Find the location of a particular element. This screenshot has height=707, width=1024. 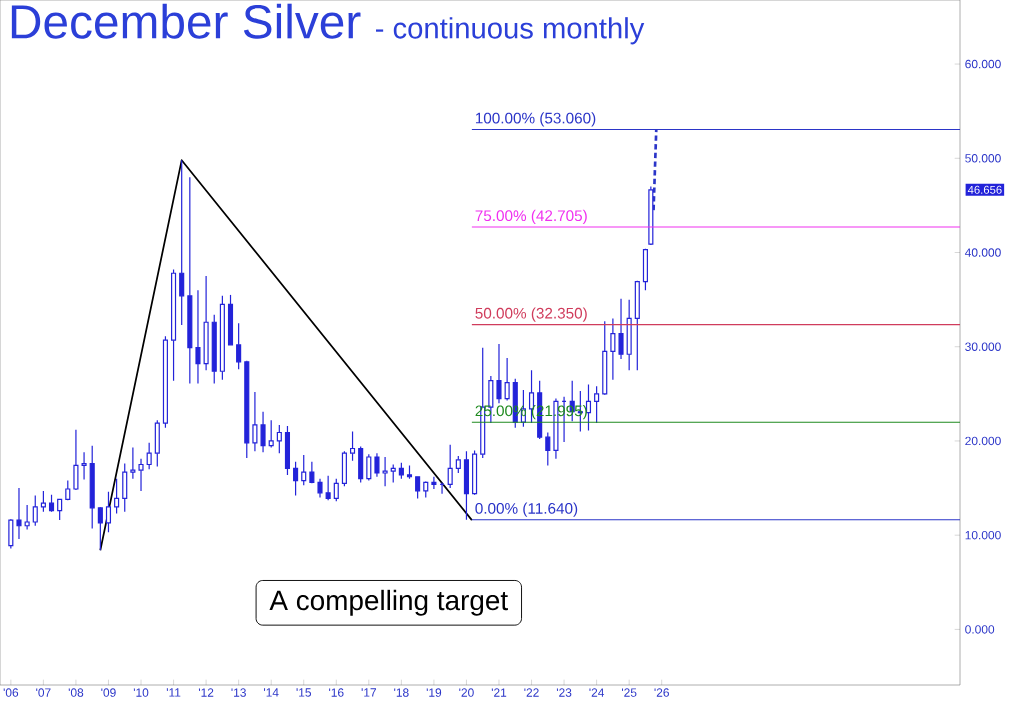

x-tick-label: '19 is located at coordinates (434, 692).